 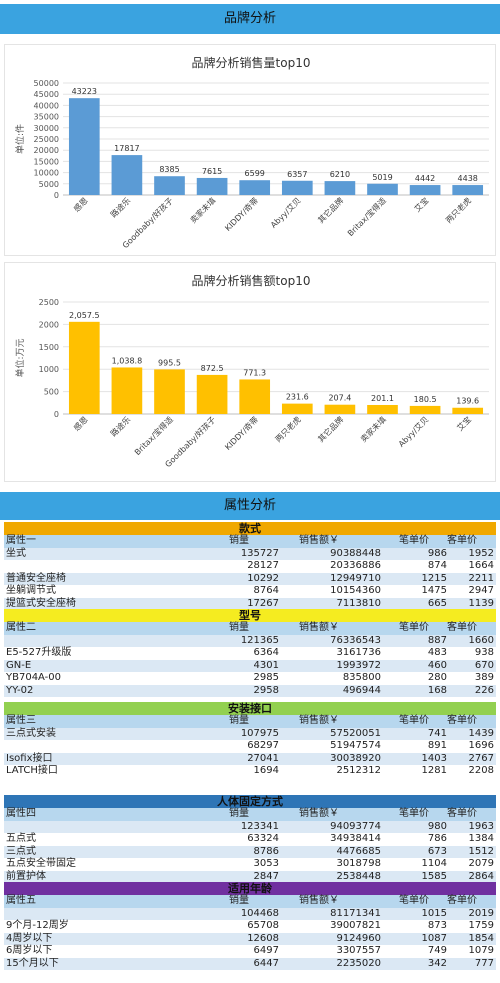 What do you see at coordinates (355, 838) in the screenshot?
I see `table-cell: 34938414` at bounding box center [355, 838].